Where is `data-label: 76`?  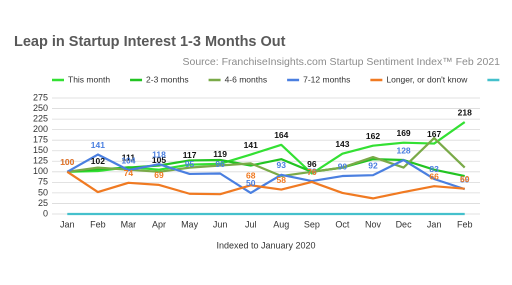
data-label: 76 is located at coordinates (312, 172).